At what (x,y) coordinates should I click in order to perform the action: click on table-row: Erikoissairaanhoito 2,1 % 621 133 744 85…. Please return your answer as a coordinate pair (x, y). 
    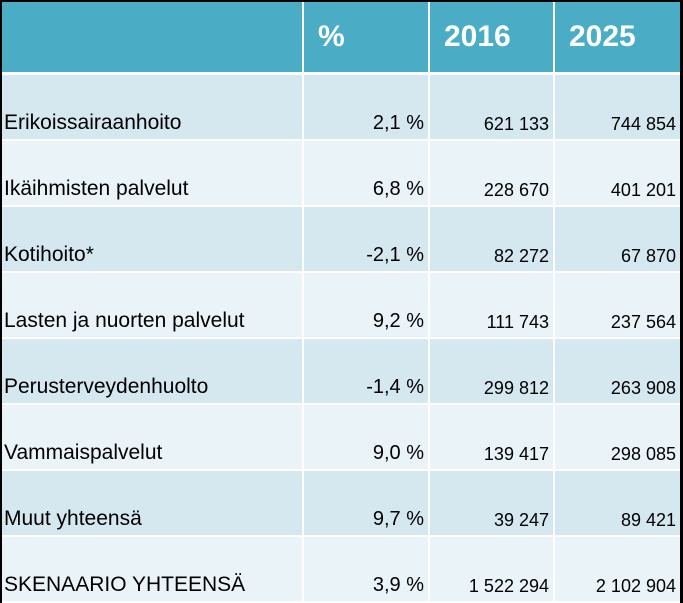
    Looking at the image, I should click on (341, 108).